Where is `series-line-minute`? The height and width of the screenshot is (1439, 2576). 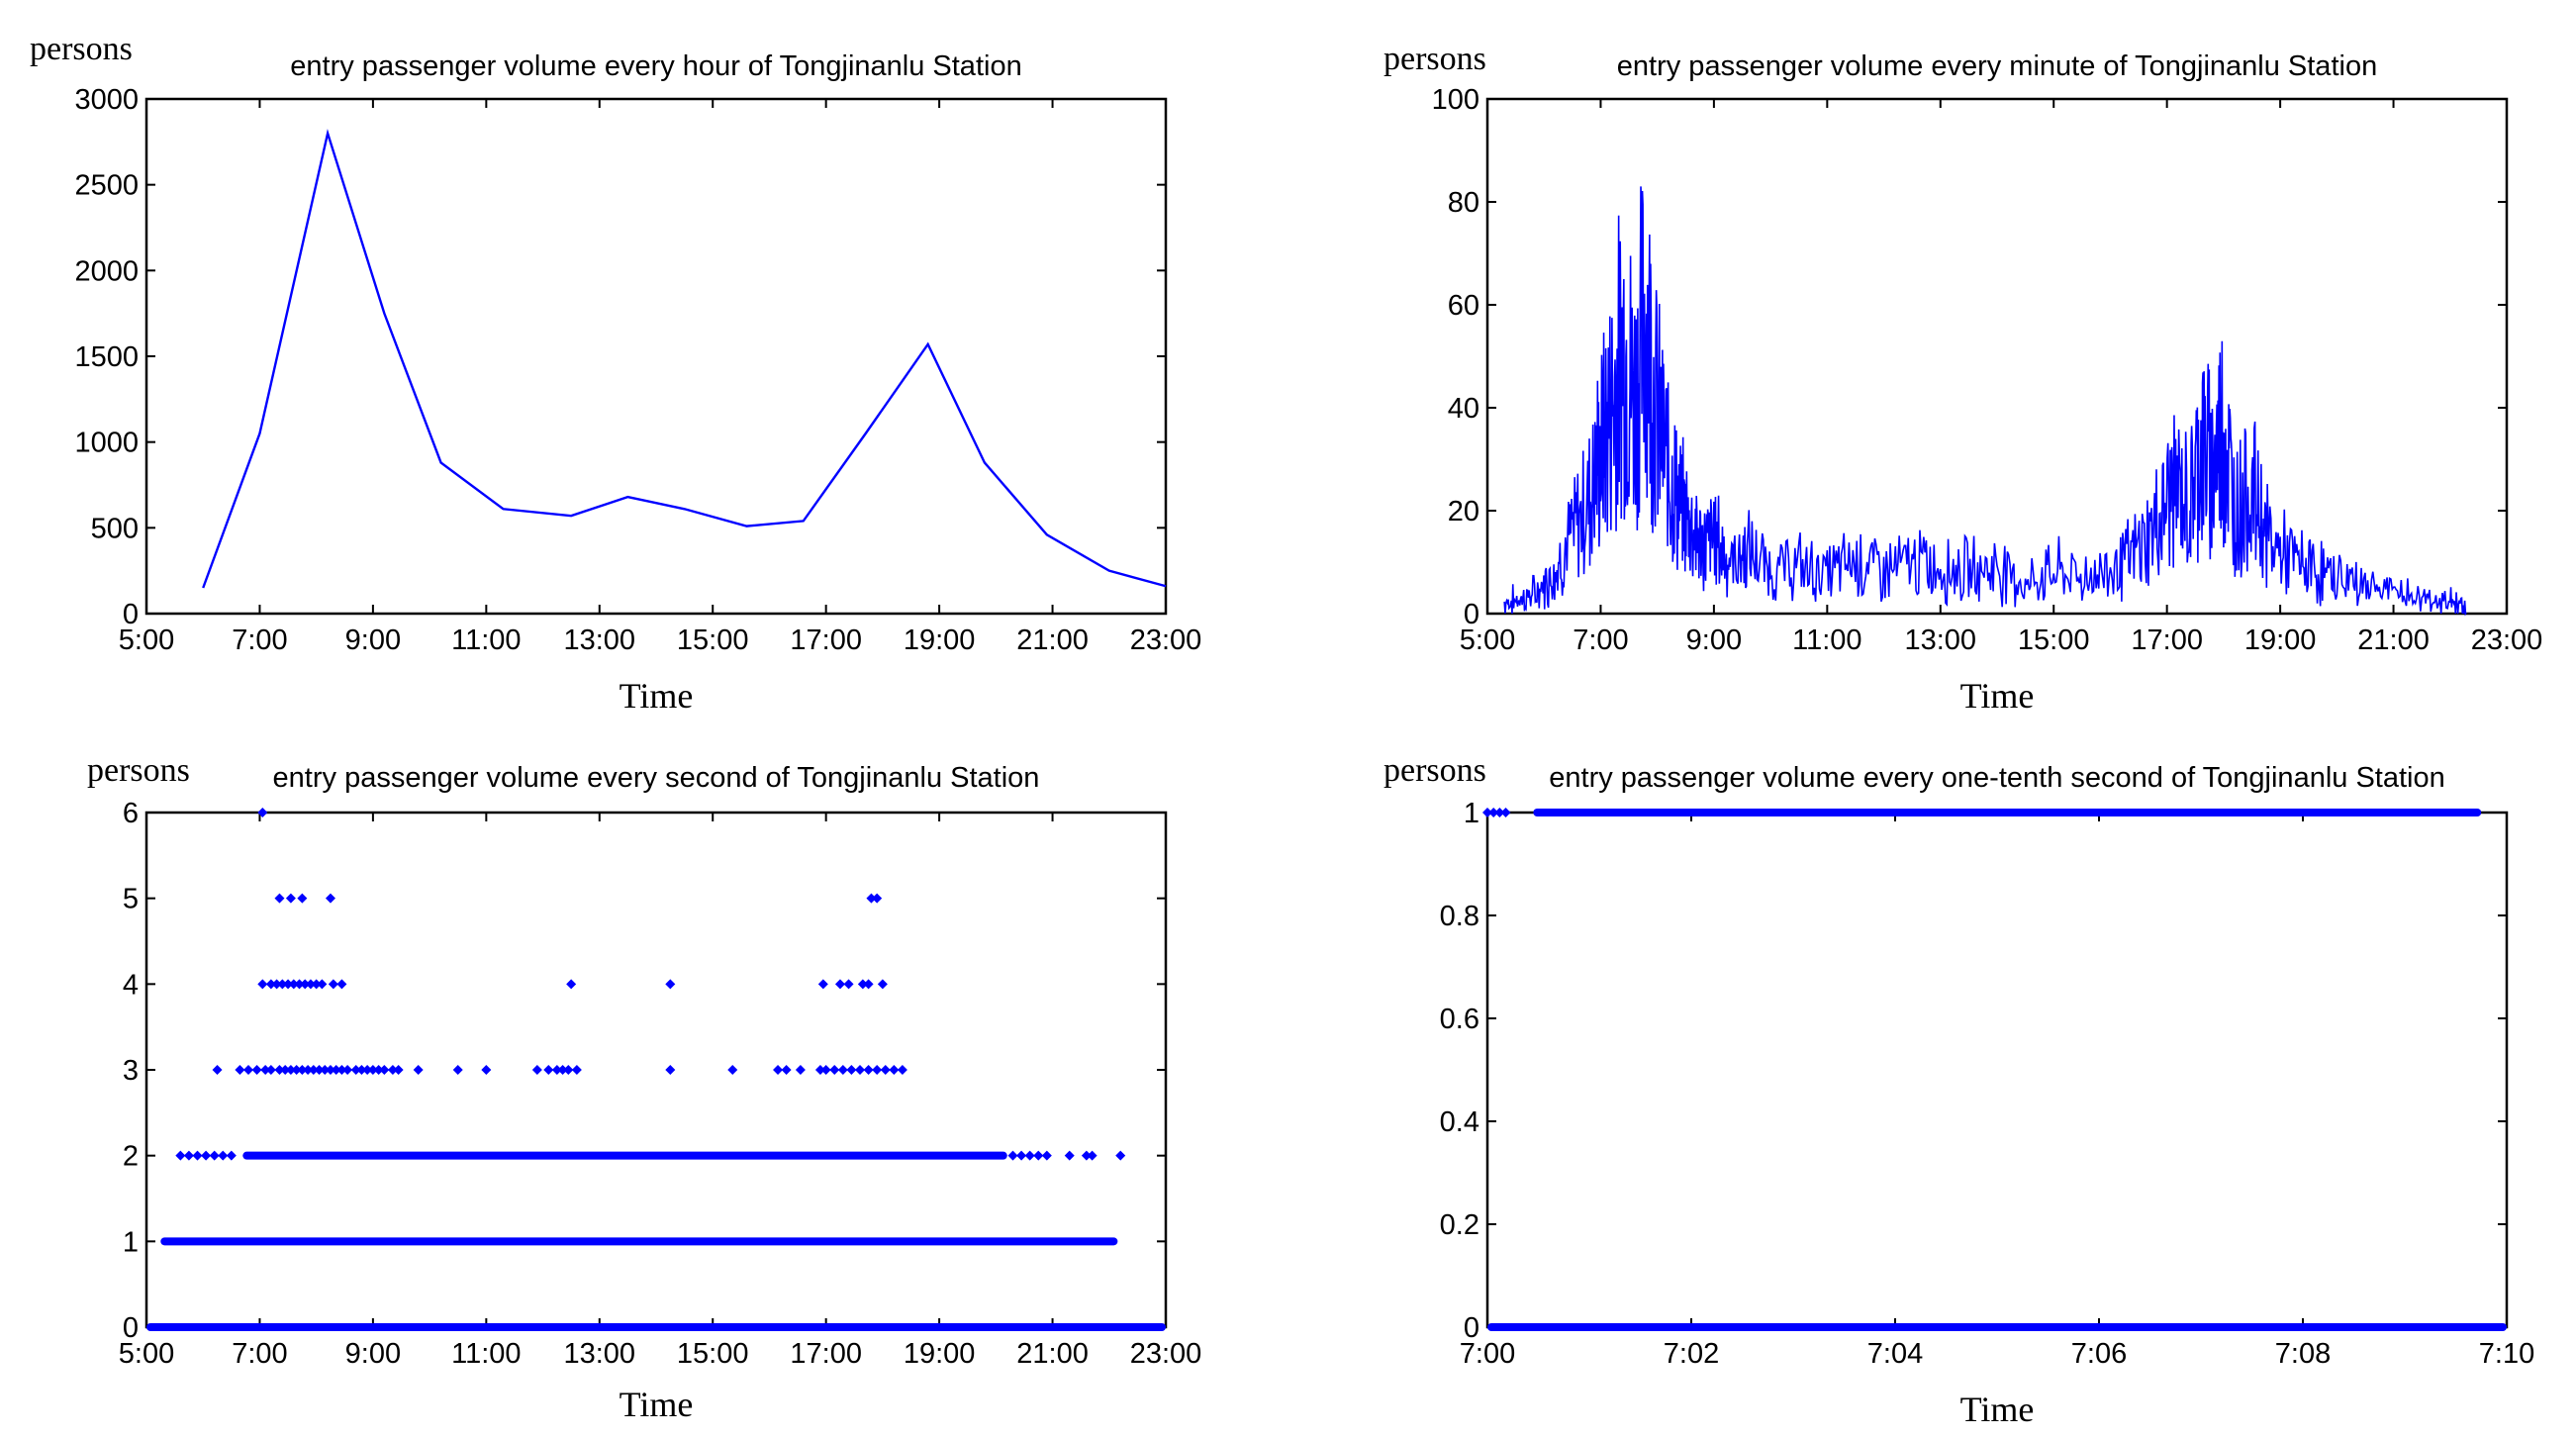 series-line-minute is located at coordinates (1985, 401).